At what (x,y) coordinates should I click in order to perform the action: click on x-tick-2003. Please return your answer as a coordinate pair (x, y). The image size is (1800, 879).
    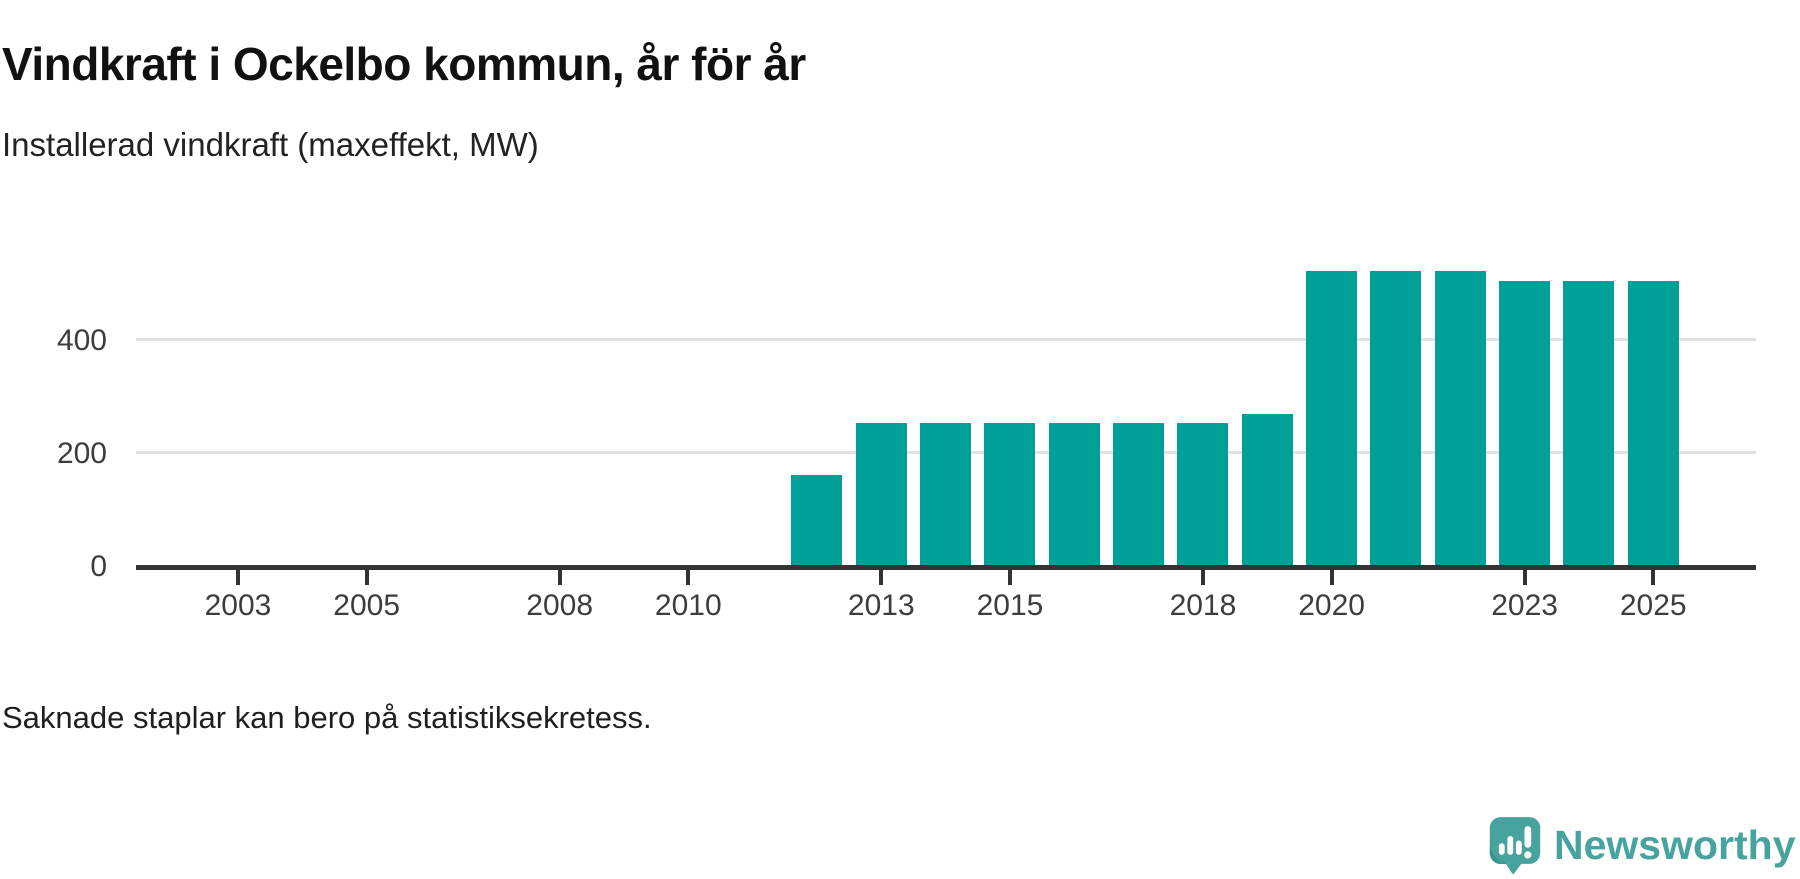
    Looking at the image, I should click on (238, 577).